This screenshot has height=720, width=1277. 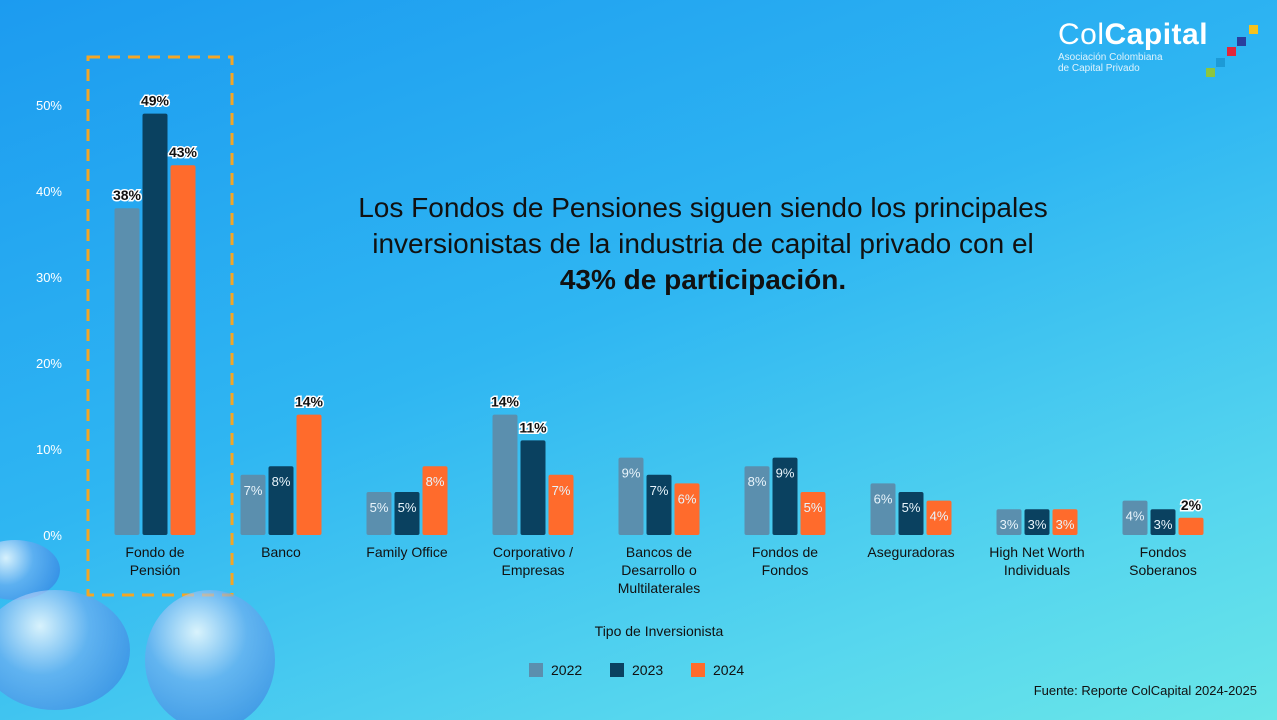 What do you see at coordinates (49, 449) in the screenshot?
I see `y-tick-label: 10%` at bounding box center [49, 449].